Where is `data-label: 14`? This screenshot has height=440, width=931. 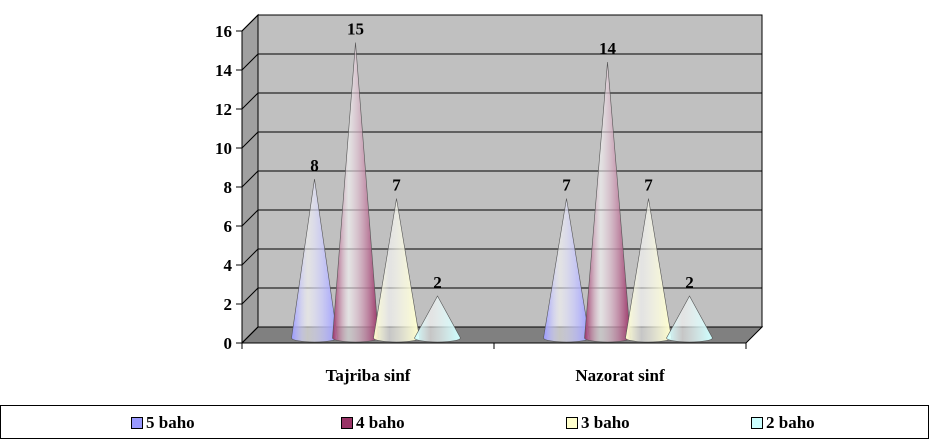
data-label: 14 is located at coordinates (608, 48).